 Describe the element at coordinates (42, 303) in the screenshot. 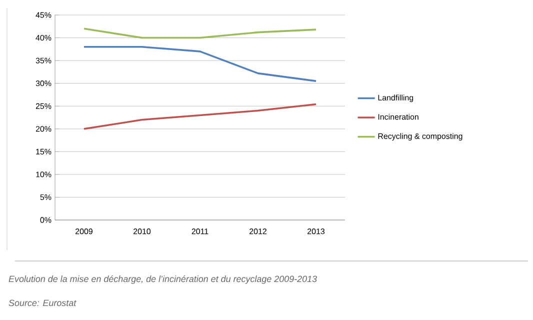

I see `source-note: Source: Eurostat` at that location.